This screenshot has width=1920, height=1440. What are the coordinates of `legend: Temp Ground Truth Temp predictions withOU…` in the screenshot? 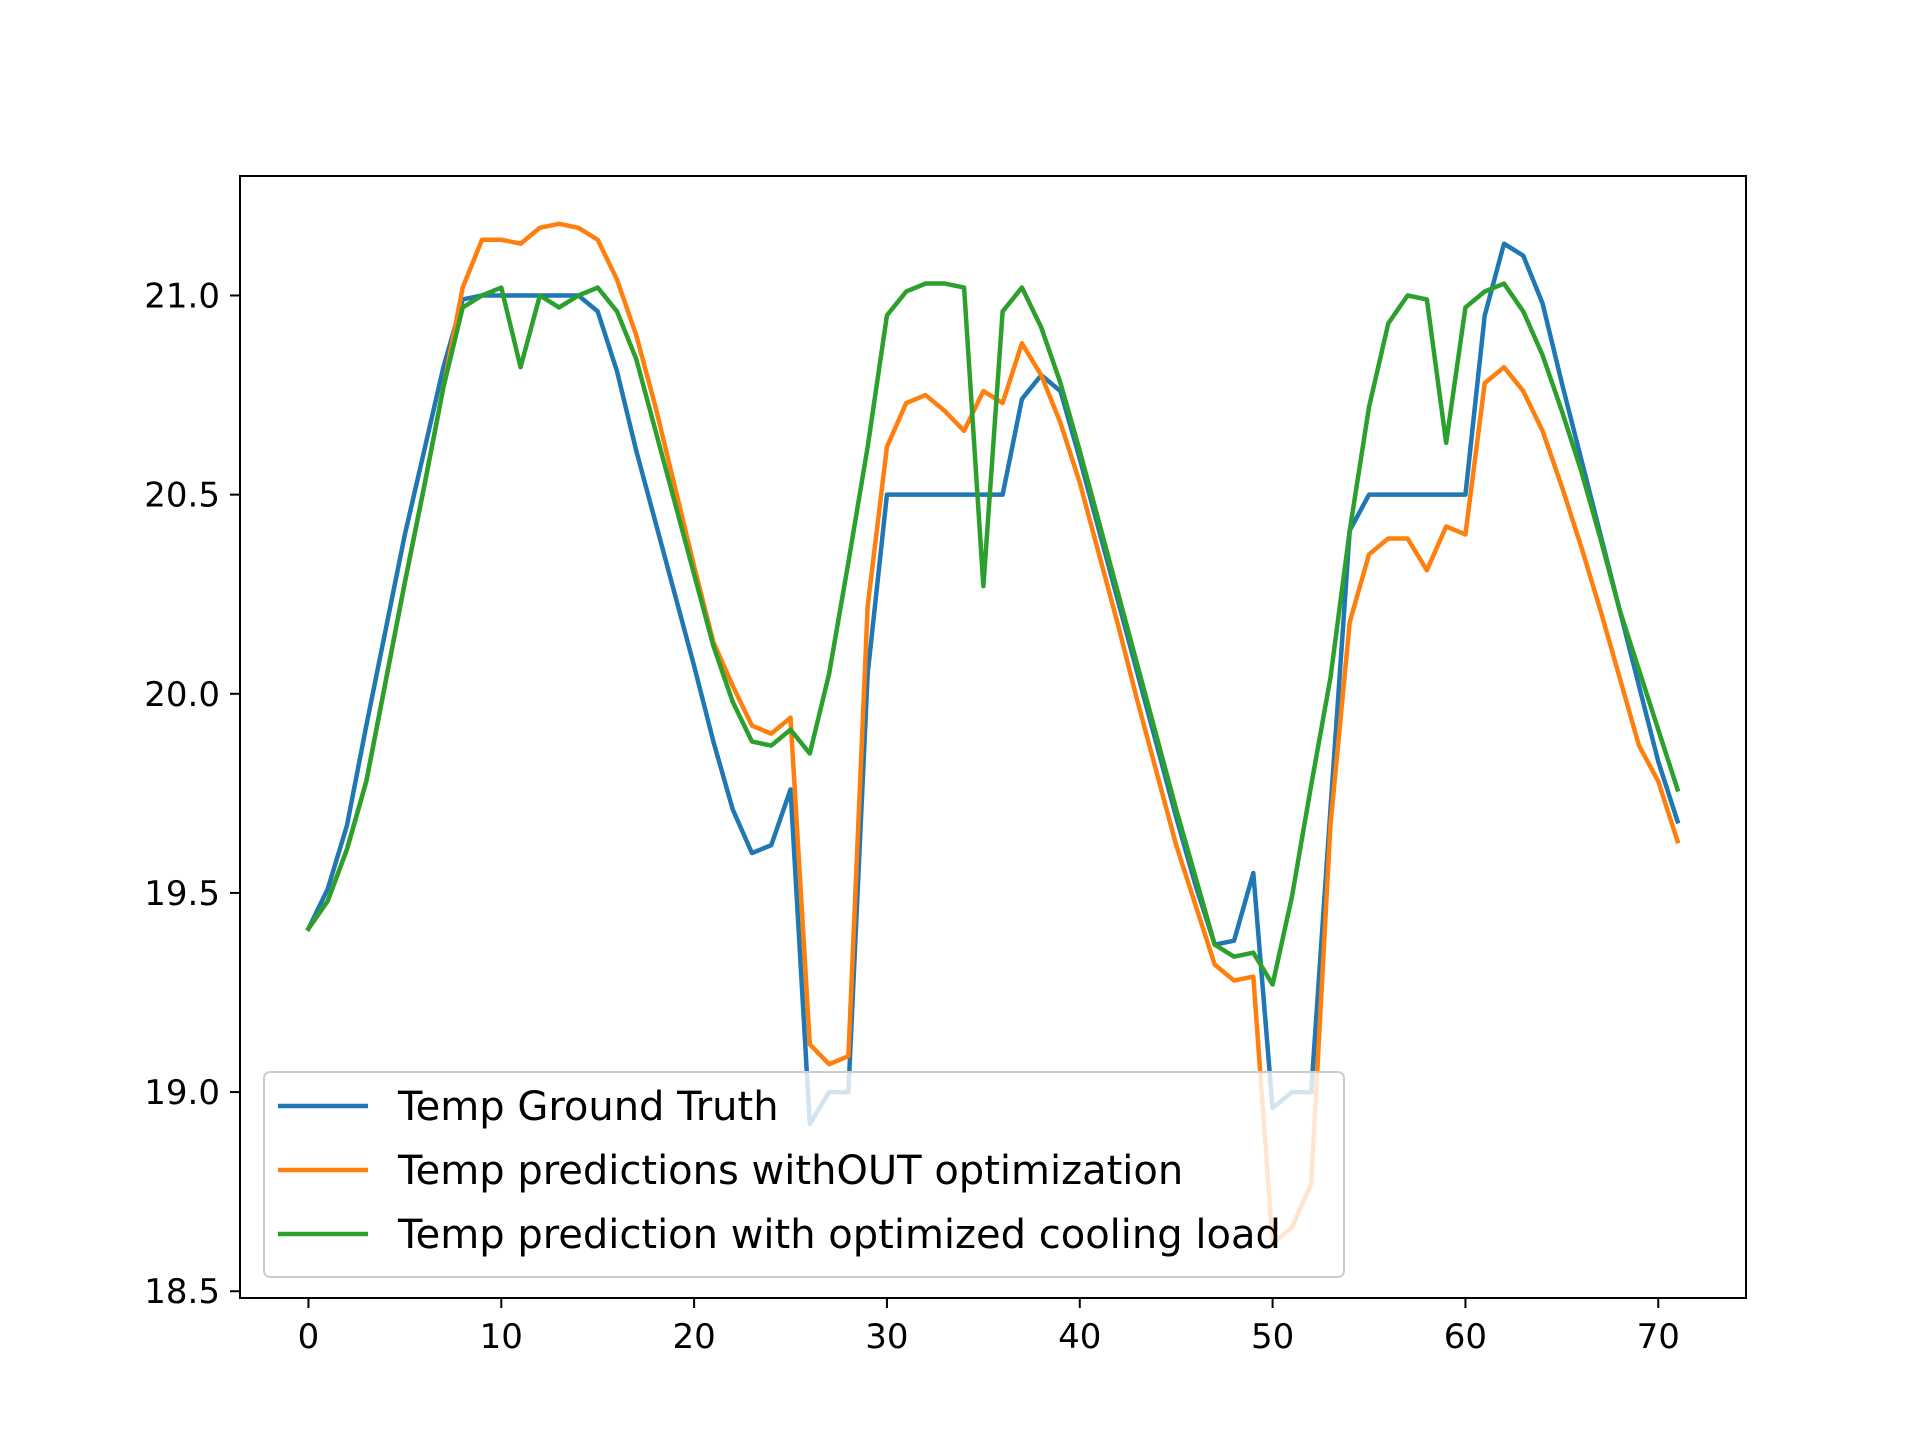 It's located at (804, 1174).